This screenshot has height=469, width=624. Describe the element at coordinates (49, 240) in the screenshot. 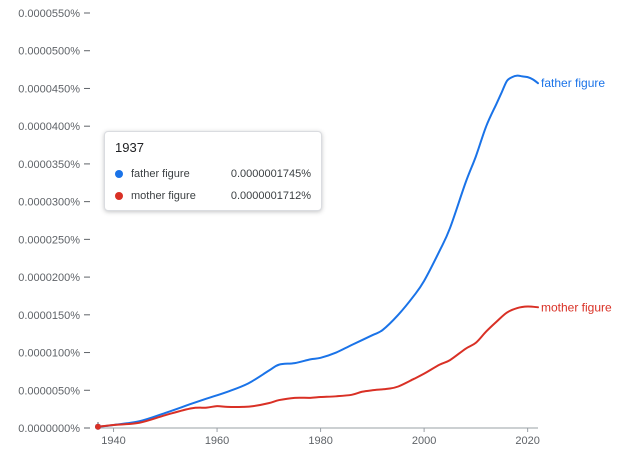

I see `y-tick-label: 0.0000250%` at that location.